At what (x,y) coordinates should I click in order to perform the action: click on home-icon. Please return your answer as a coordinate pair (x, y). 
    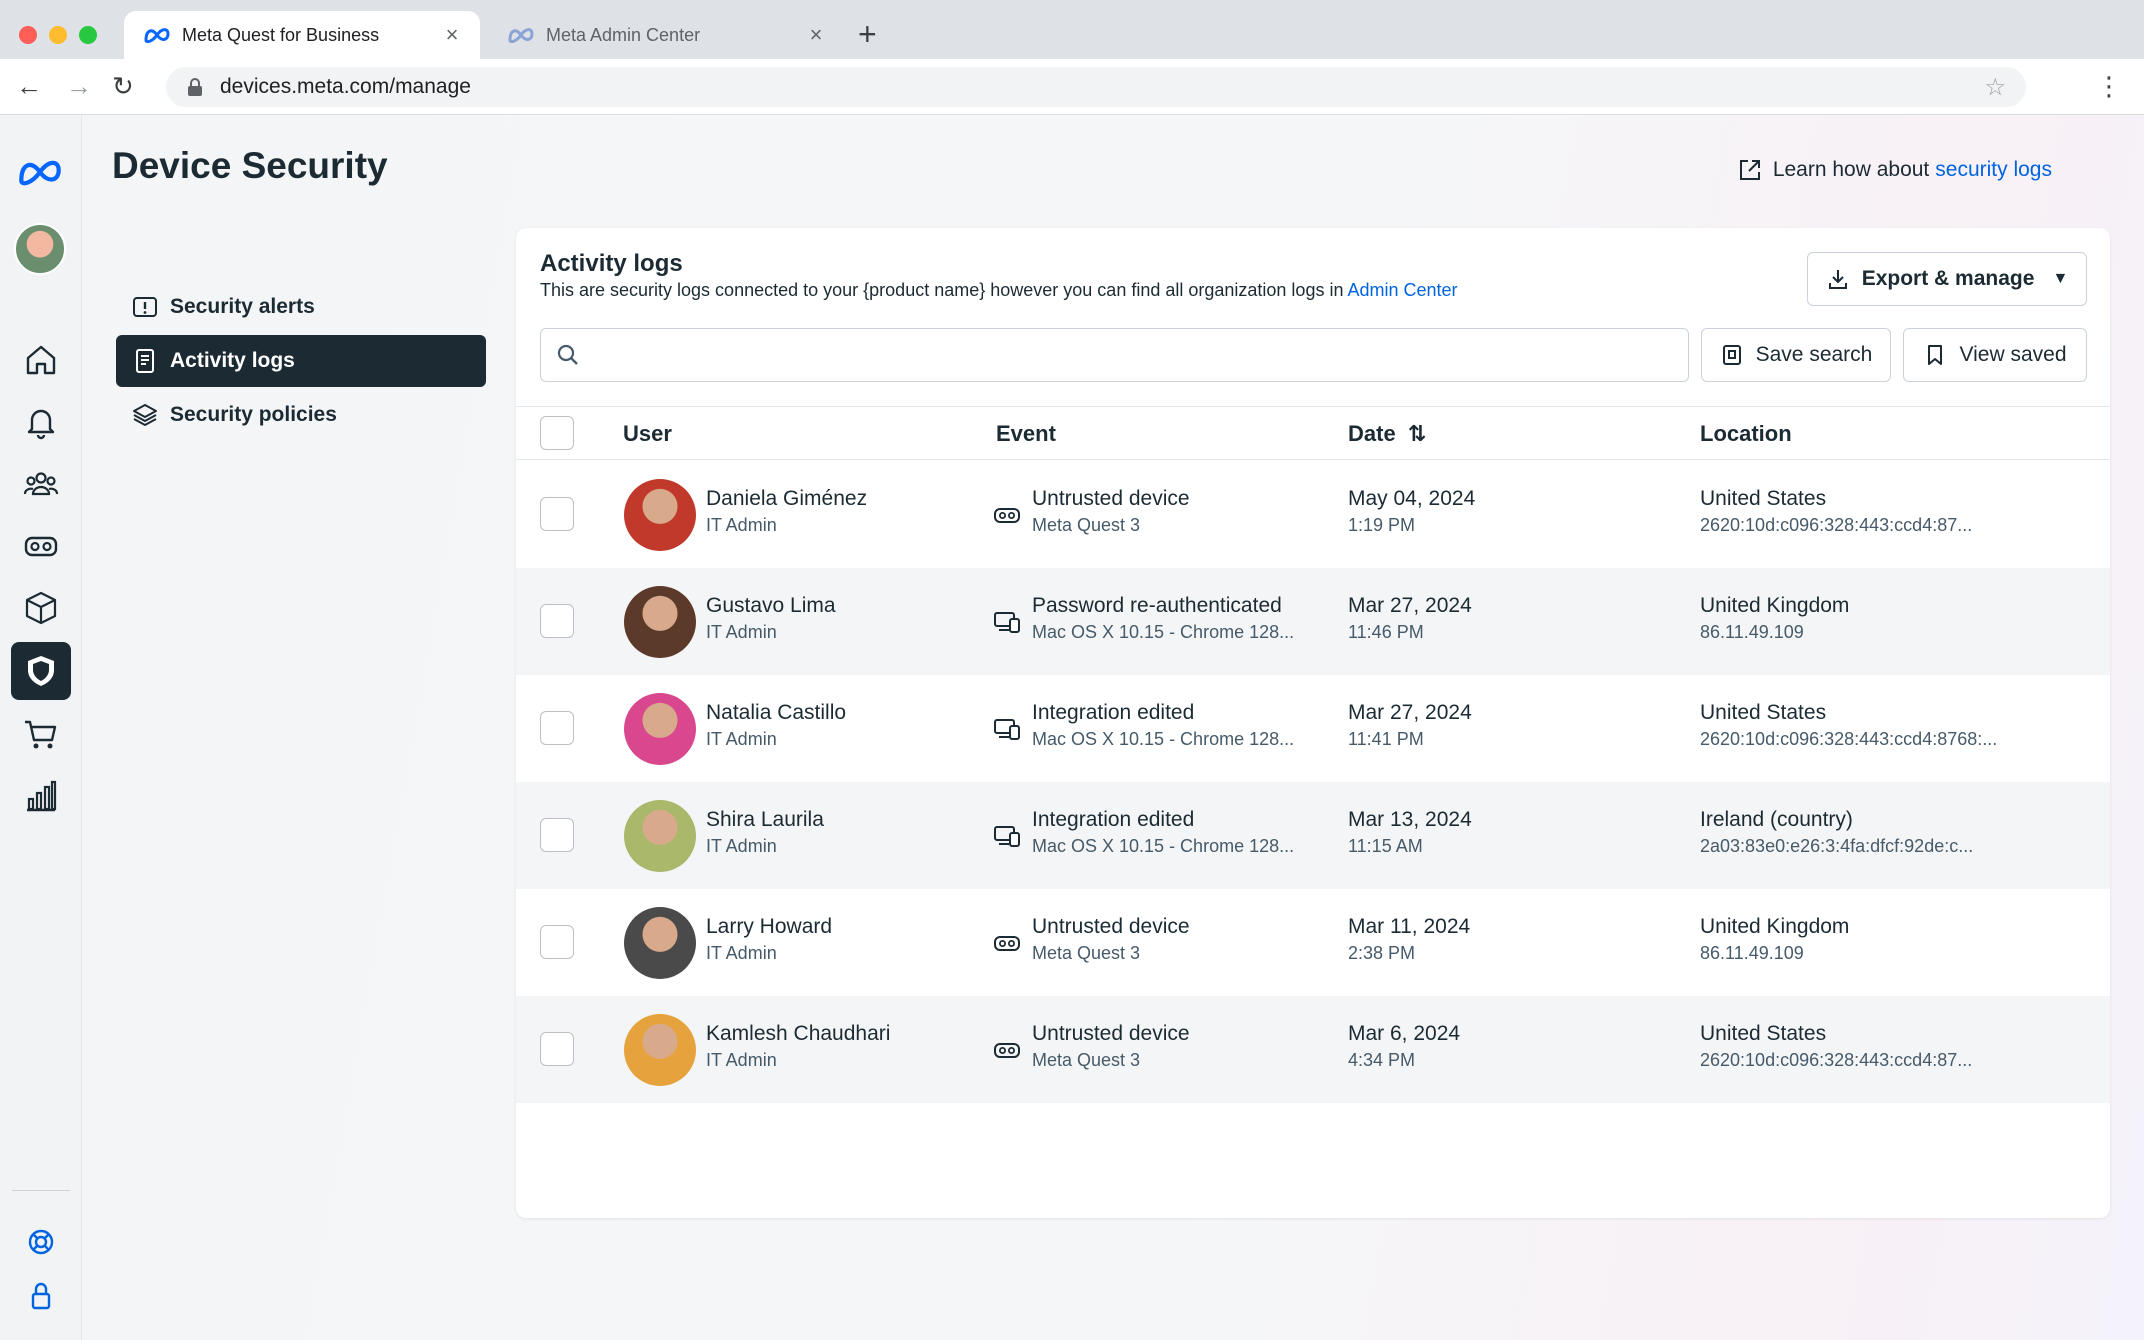
    Looking at the image, I should click on (41, 360).